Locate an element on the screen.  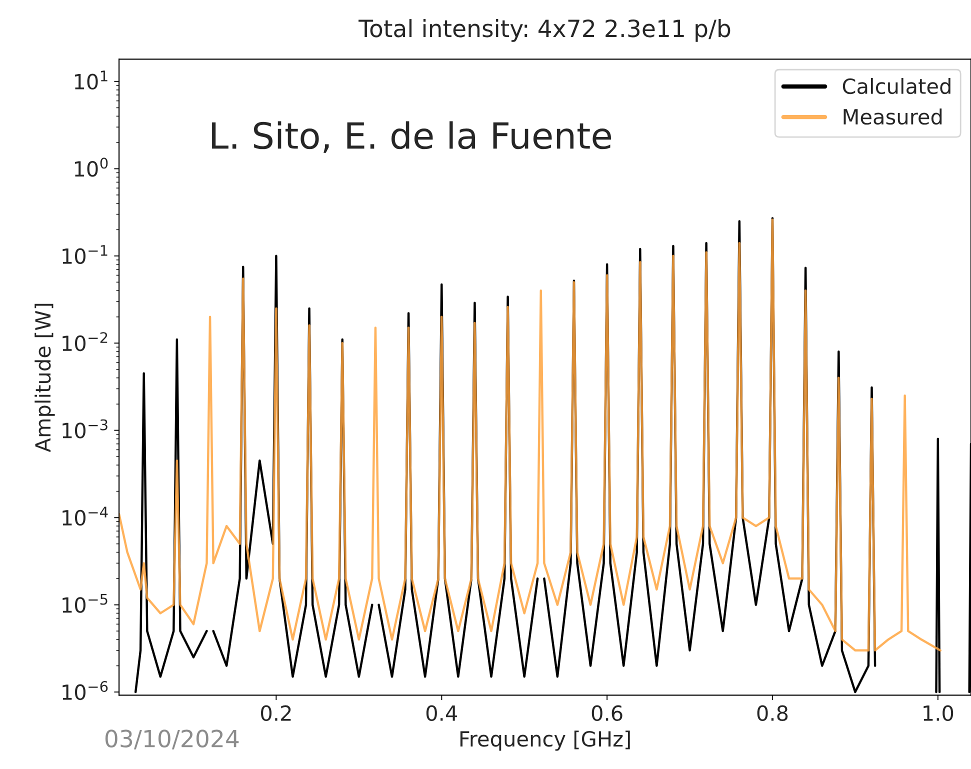
x-axis-title: Frequency [GHz] is located at coordinates (545, 740).